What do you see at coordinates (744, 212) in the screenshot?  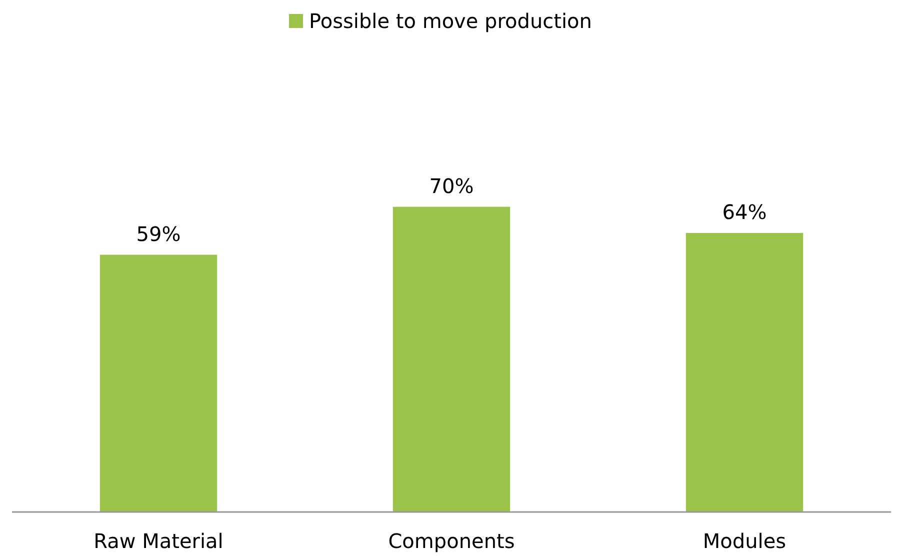 I see `data-label: 64%` at bounding box center [744, 212].